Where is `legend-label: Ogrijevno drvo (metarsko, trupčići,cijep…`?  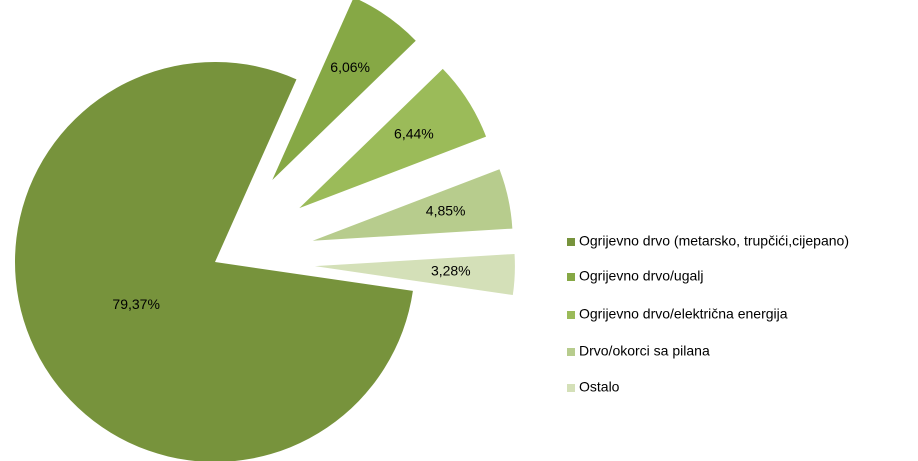
legend-label: Ogrijevno drvo (metarsko, trupčići,cijep… is located at coordinates (714, 241).